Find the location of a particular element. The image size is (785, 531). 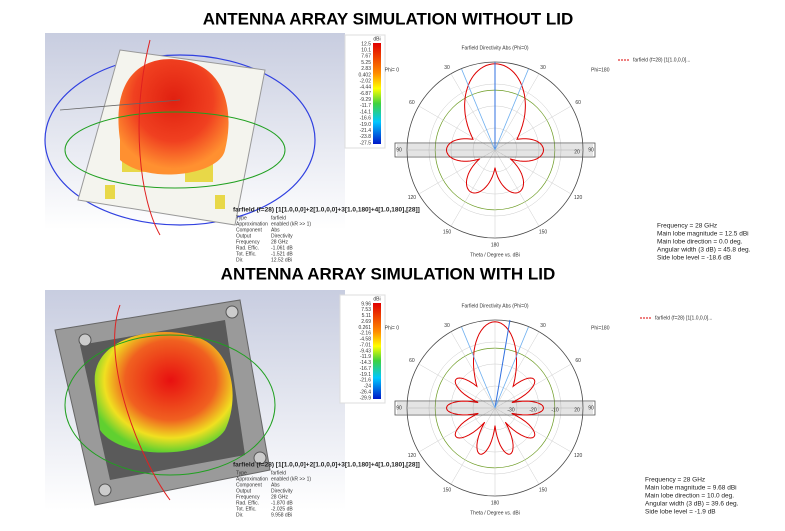

colorbar-label: 12.5 is located at coordinates (366, 44).